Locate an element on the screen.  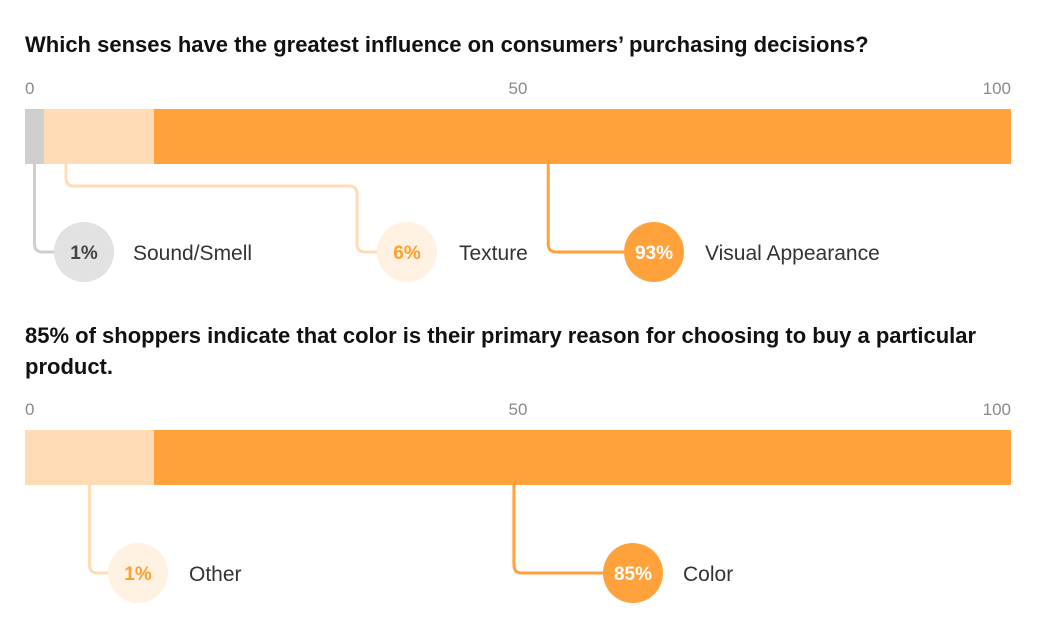
legend-label: Texture is located at coordinates (493, 253).